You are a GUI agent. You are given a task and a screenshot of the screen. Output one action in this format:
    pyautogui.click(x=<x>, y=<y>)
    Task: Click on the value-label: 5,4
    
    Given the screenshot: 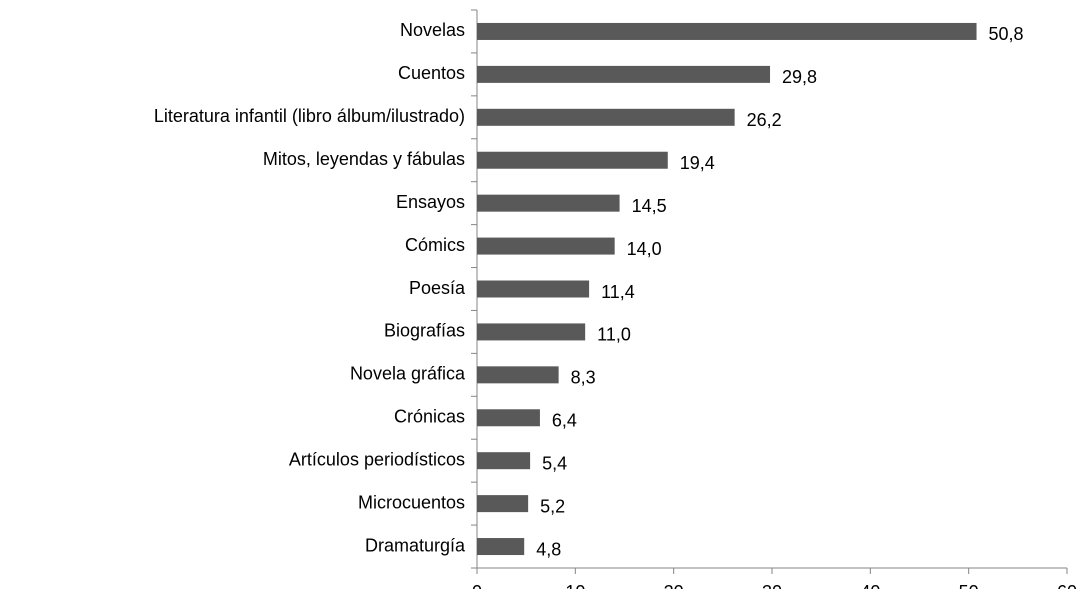 What is the action you would take?
    pyautogui.click(x=554, y=463)
    